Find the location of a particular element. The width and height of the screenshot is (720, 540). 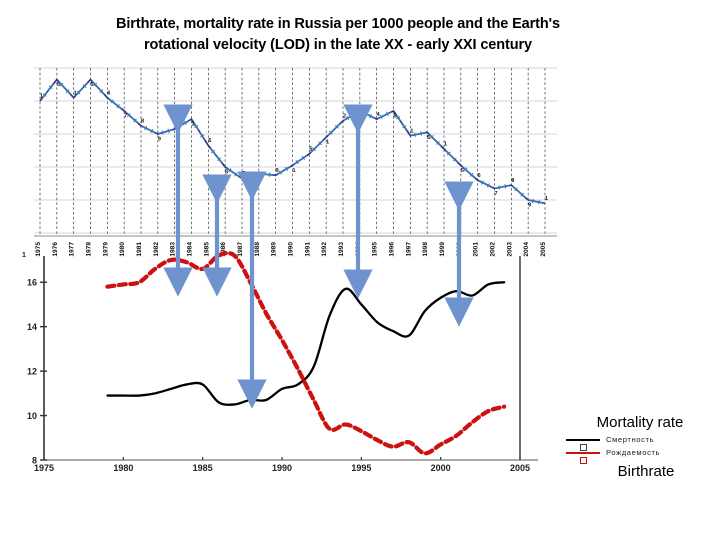

svg-text: 1989 is located at coordinates (274, 249).